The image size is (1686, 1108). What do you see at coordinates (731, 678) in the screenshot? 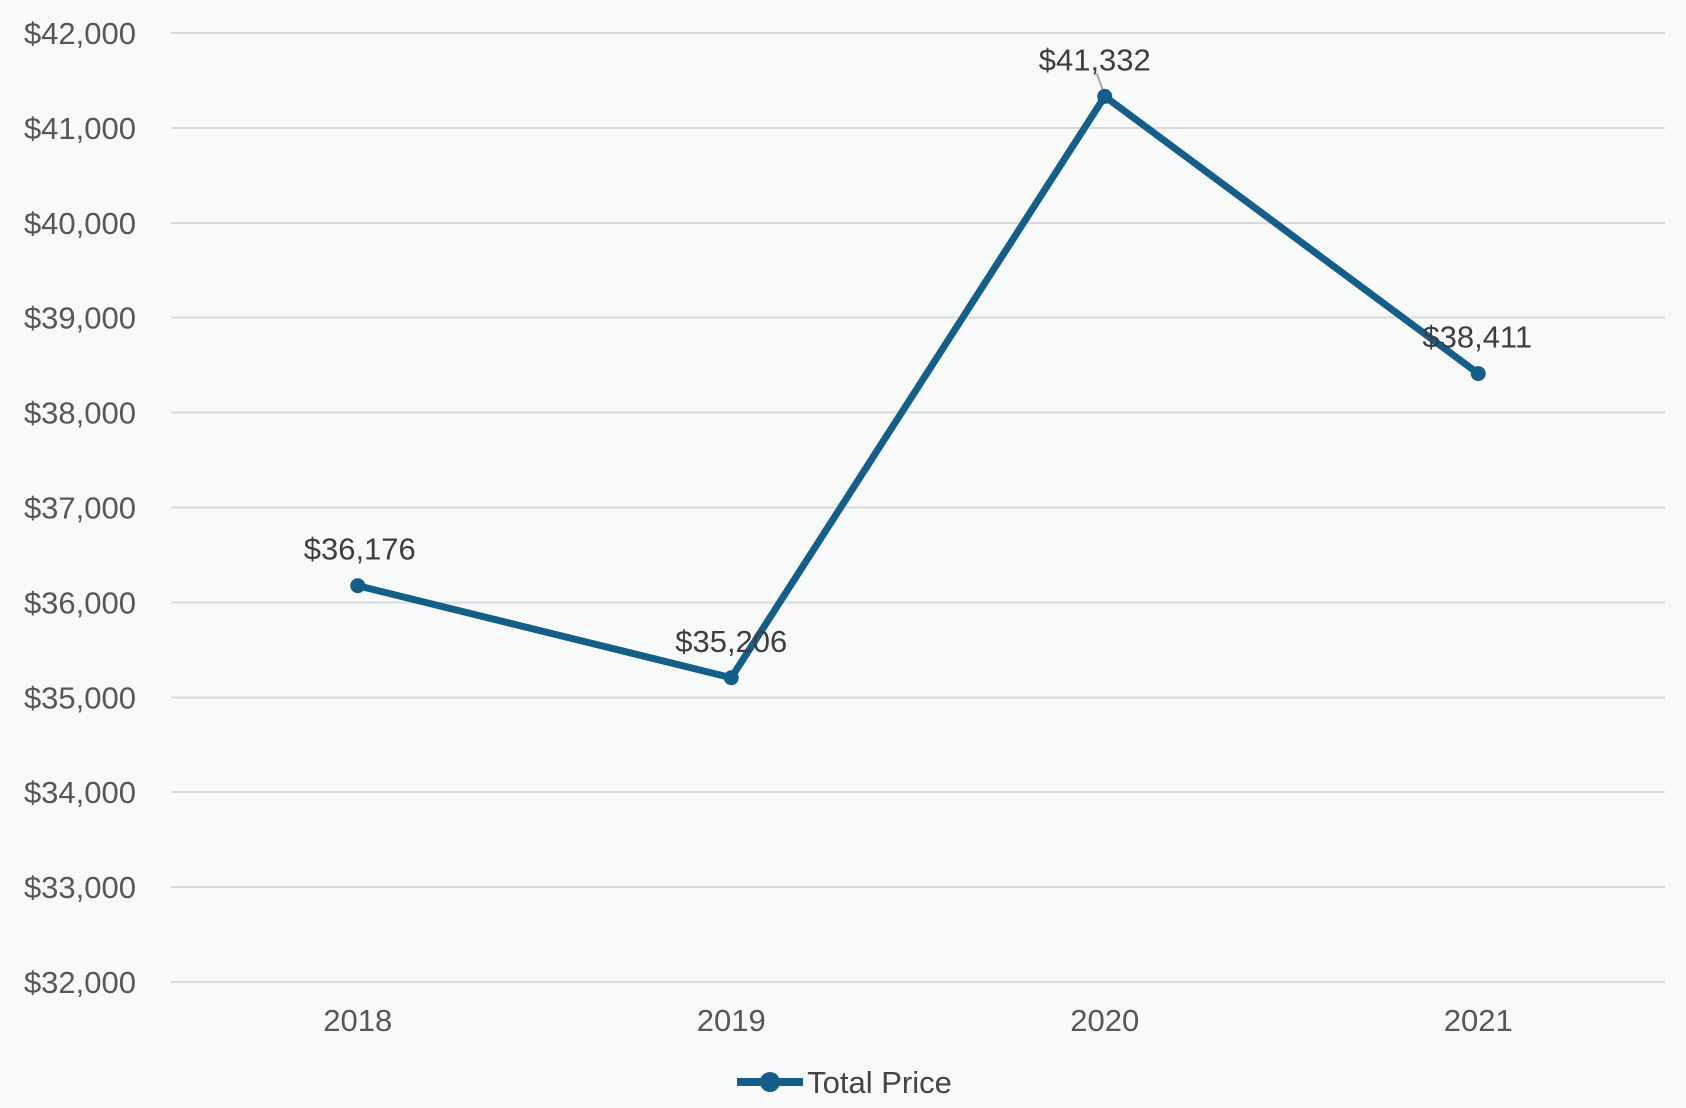
I see `data-point-2019` at bounding box center [731, 678].